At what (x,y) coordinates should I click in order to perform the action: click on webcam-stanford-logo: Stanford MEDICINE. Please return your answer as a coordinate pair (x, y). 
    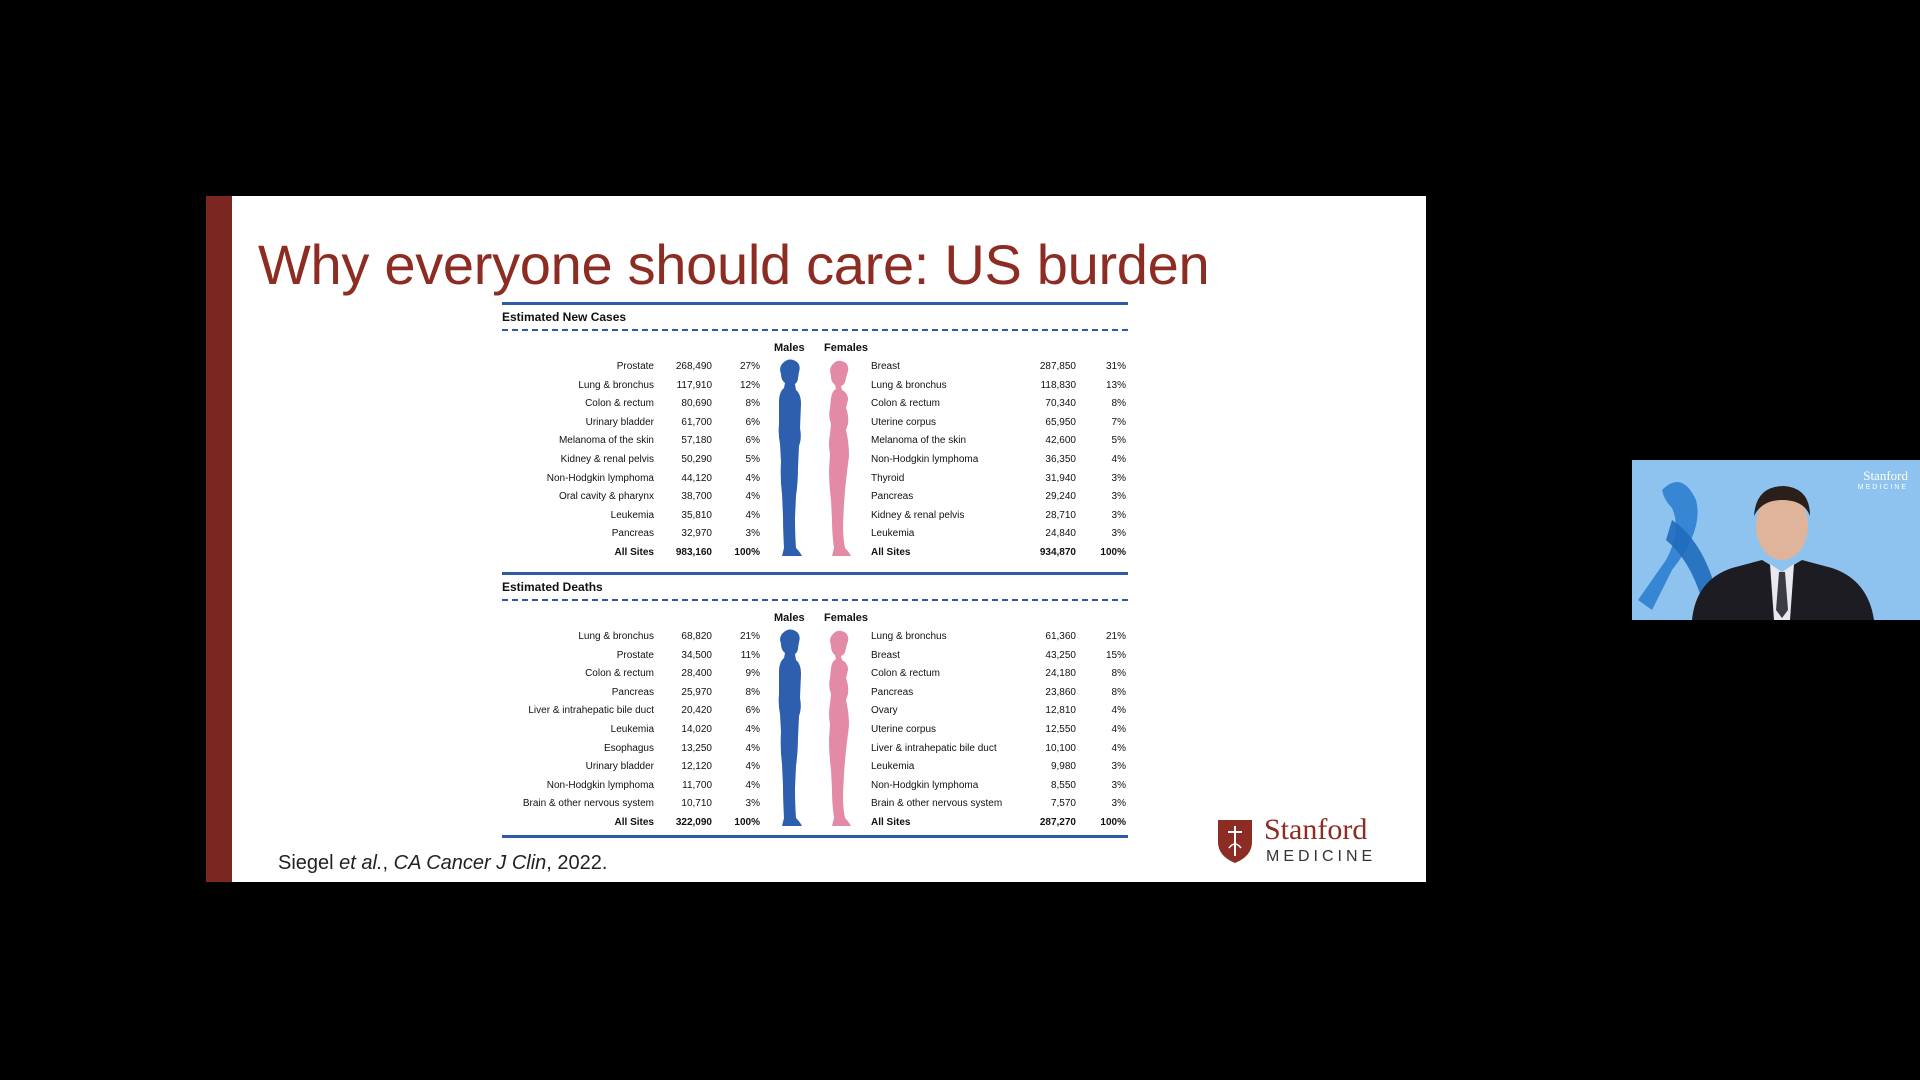
    Looking at the image, I should click on (1882, 481).